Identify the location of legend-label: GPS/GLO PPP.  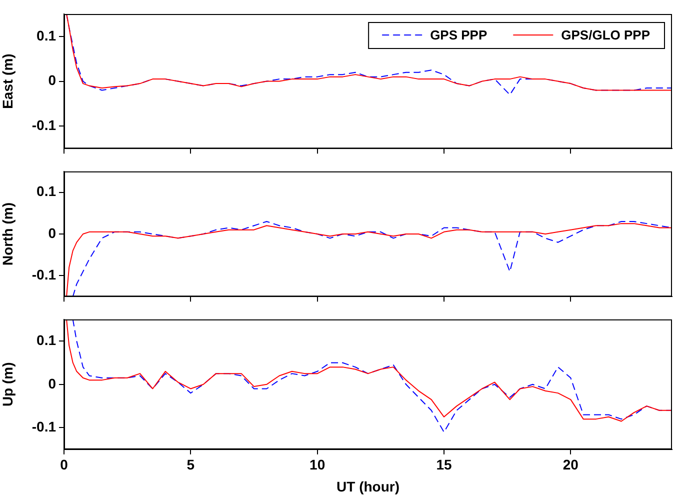
(605, 35).